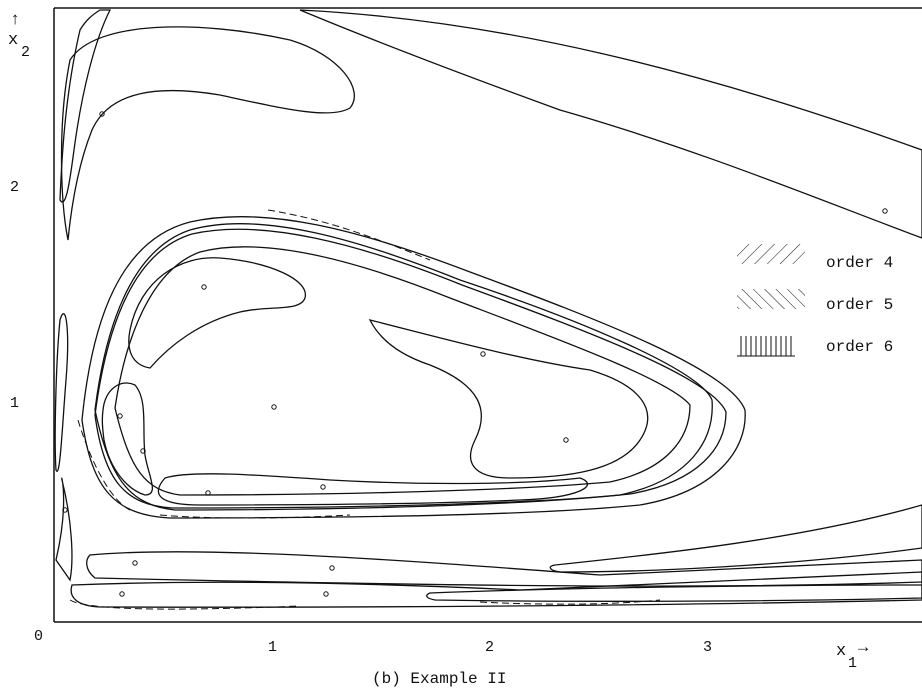  I want to click on y-tick-label-1: 1, so click(14, 403).